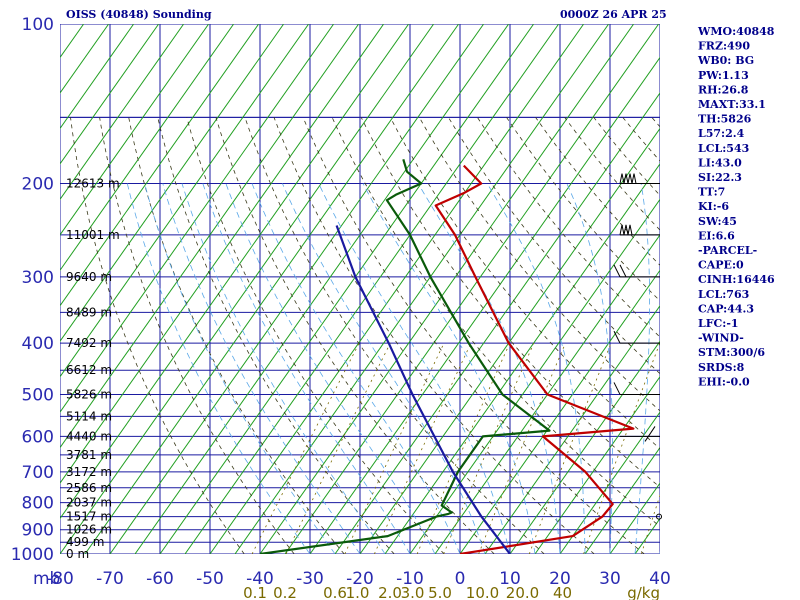 Image resolution: width=800 pixels, height=600 pixels. Describe the element at coordinates (721, 367) in the screenshot. I see `index-entry: SRDS:8` at that location.